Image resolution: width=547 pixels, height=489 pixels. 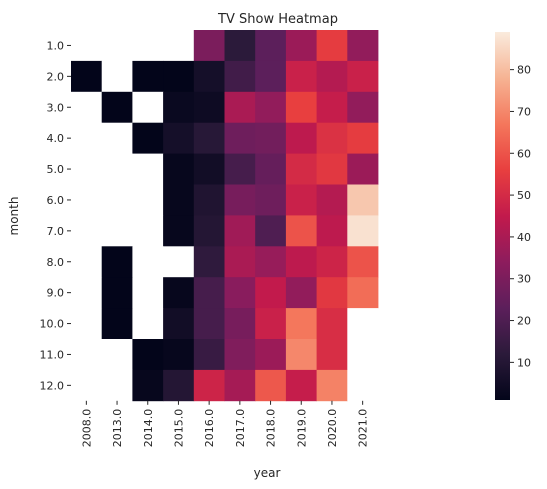 What do you see at coordinates (524, 237) in the screenshot?
I see `colorbar-tick-label: 40` at bounding box center [524, 237].